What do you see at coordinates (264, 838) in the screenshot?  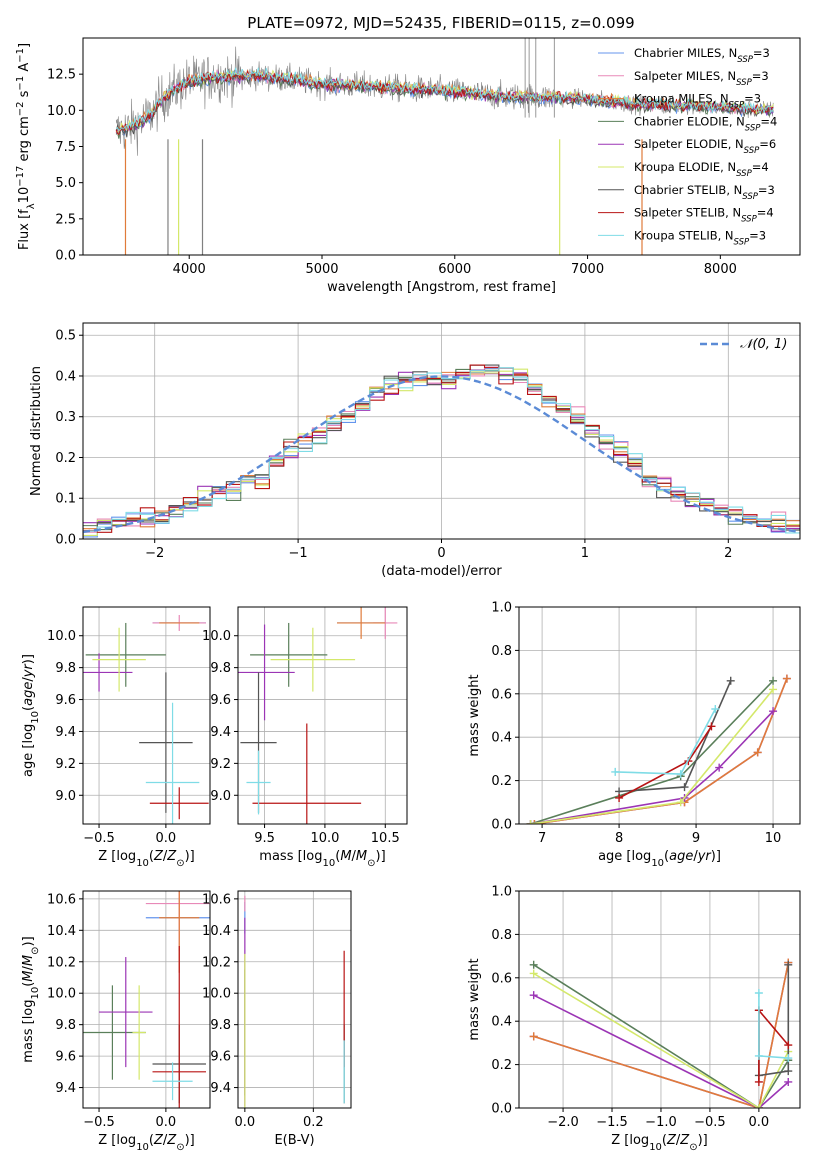 I see `x-tick-label: 9.5` at bounding box center [264, 838].